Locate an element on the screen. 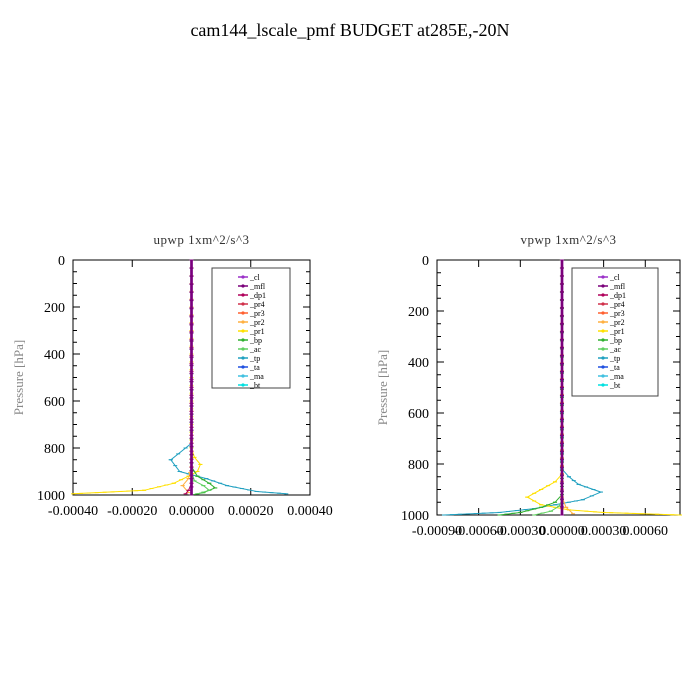 The image size is (700, 700). chart2-ytick-label: 800 is located at coordinates (418, 465).